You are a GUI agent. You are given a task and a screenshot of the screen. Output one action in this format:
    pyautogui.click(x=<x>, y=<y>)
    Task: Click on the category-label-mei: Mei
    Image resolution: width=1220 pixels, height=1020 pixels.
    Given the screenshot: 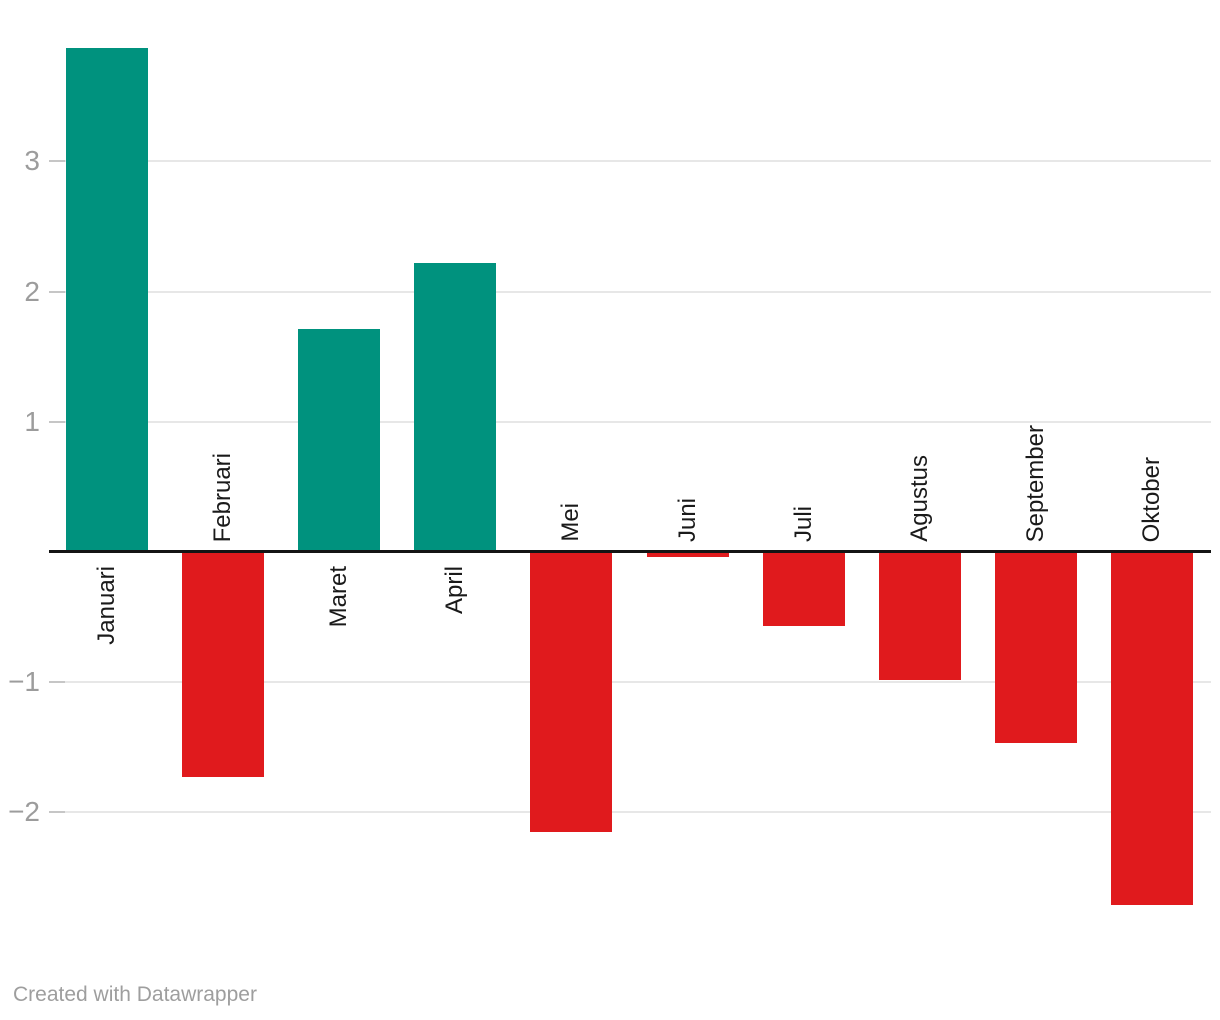 What is the action you would take?
    pyautogui.click(x=570, y=522)
    